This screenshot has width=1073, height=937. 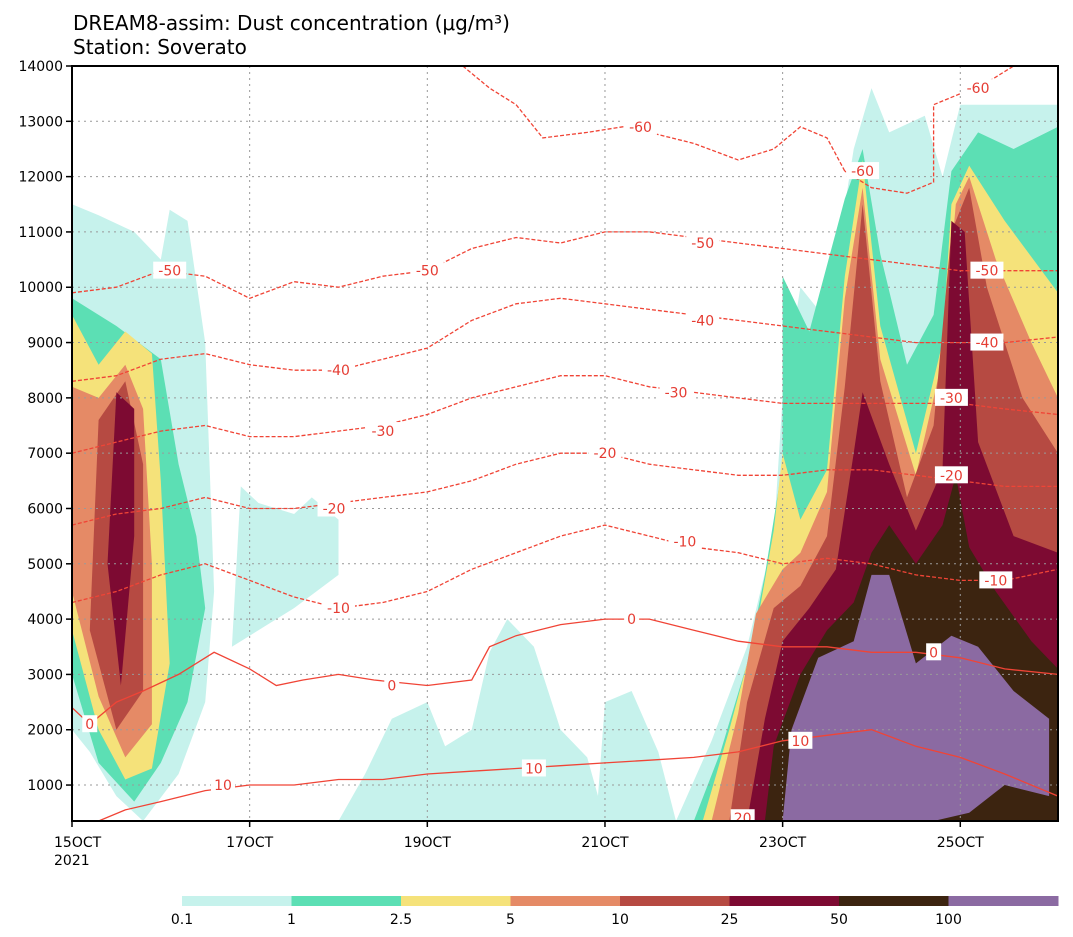 I want to click on y-tick-label: 9000, so click(x=45, y=344).